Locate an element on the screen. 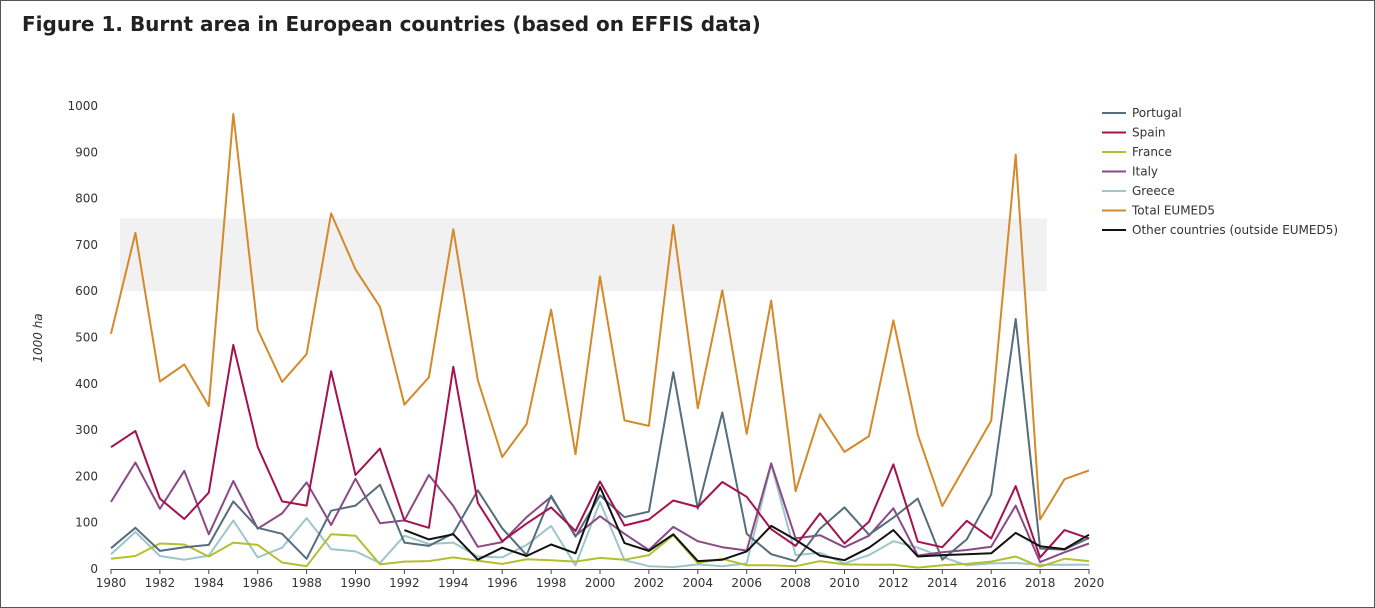  legend-label-other-countries-outside-eumed5: Other countries (outside EUMED5) is located at coordinates (1235, 230).